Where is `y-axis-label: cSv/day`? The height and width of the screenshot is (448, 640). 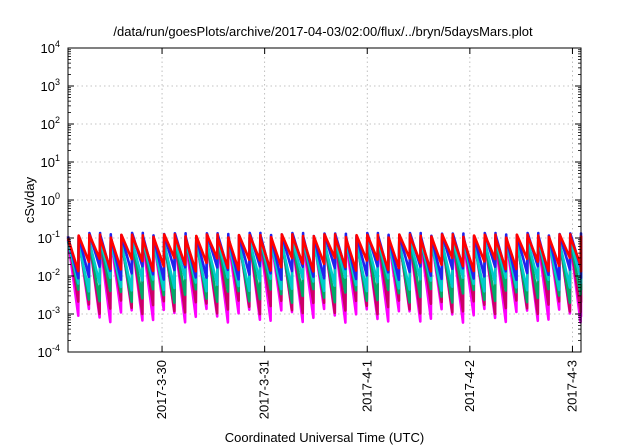 y-axis-label: cSv/day is located at coordinates (29, 199).